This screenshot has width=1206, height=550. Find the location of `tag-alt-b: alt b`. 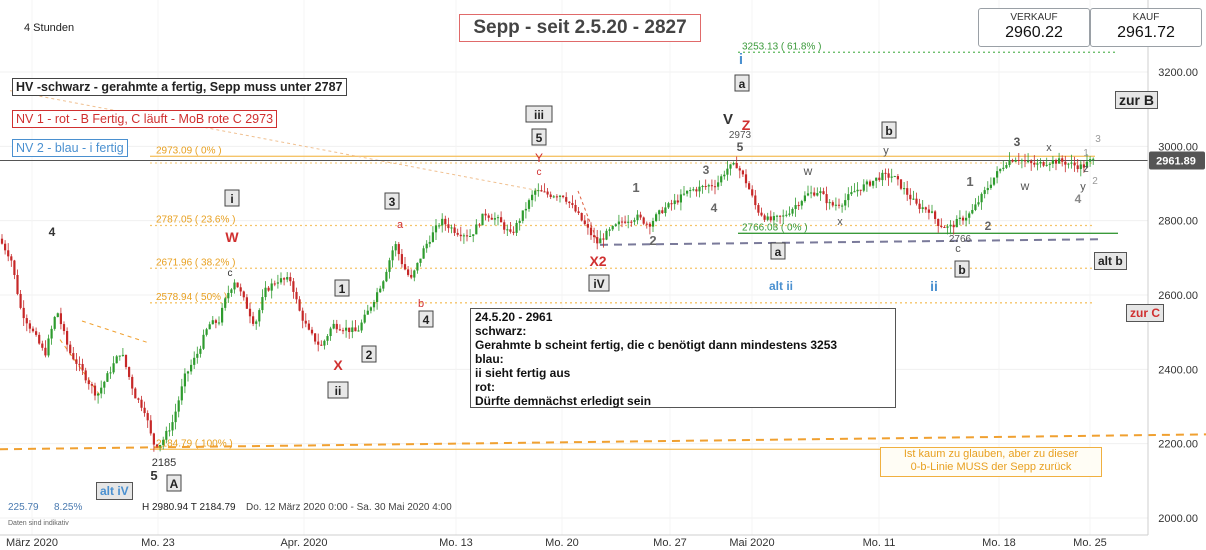

tag-alt-b: alt b is located at coordinates (1110, 261).